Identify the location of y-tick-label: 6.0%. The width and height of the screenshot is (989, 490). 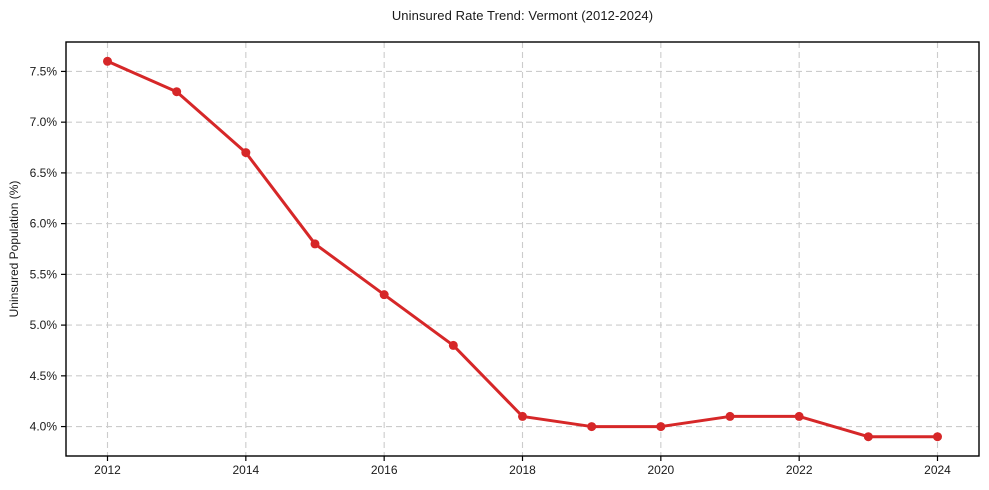
(44, 224).